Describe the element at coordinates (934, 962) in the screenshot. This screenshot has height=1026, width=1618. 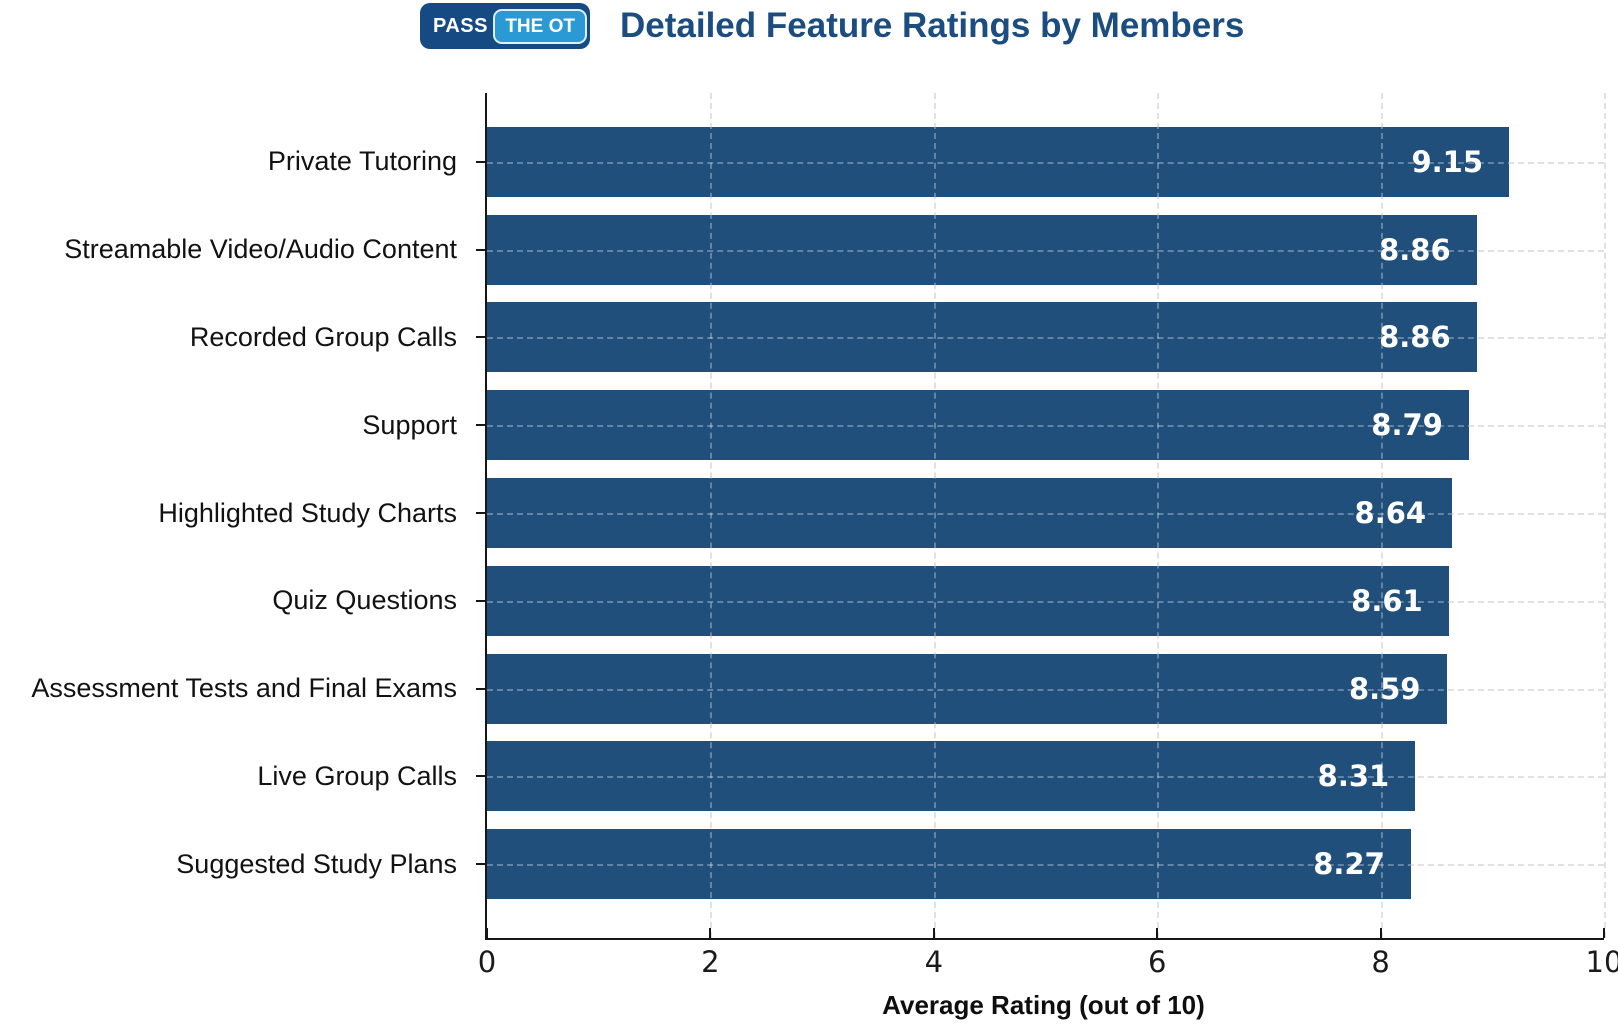
I see `x-tick-label: 4` at that location.